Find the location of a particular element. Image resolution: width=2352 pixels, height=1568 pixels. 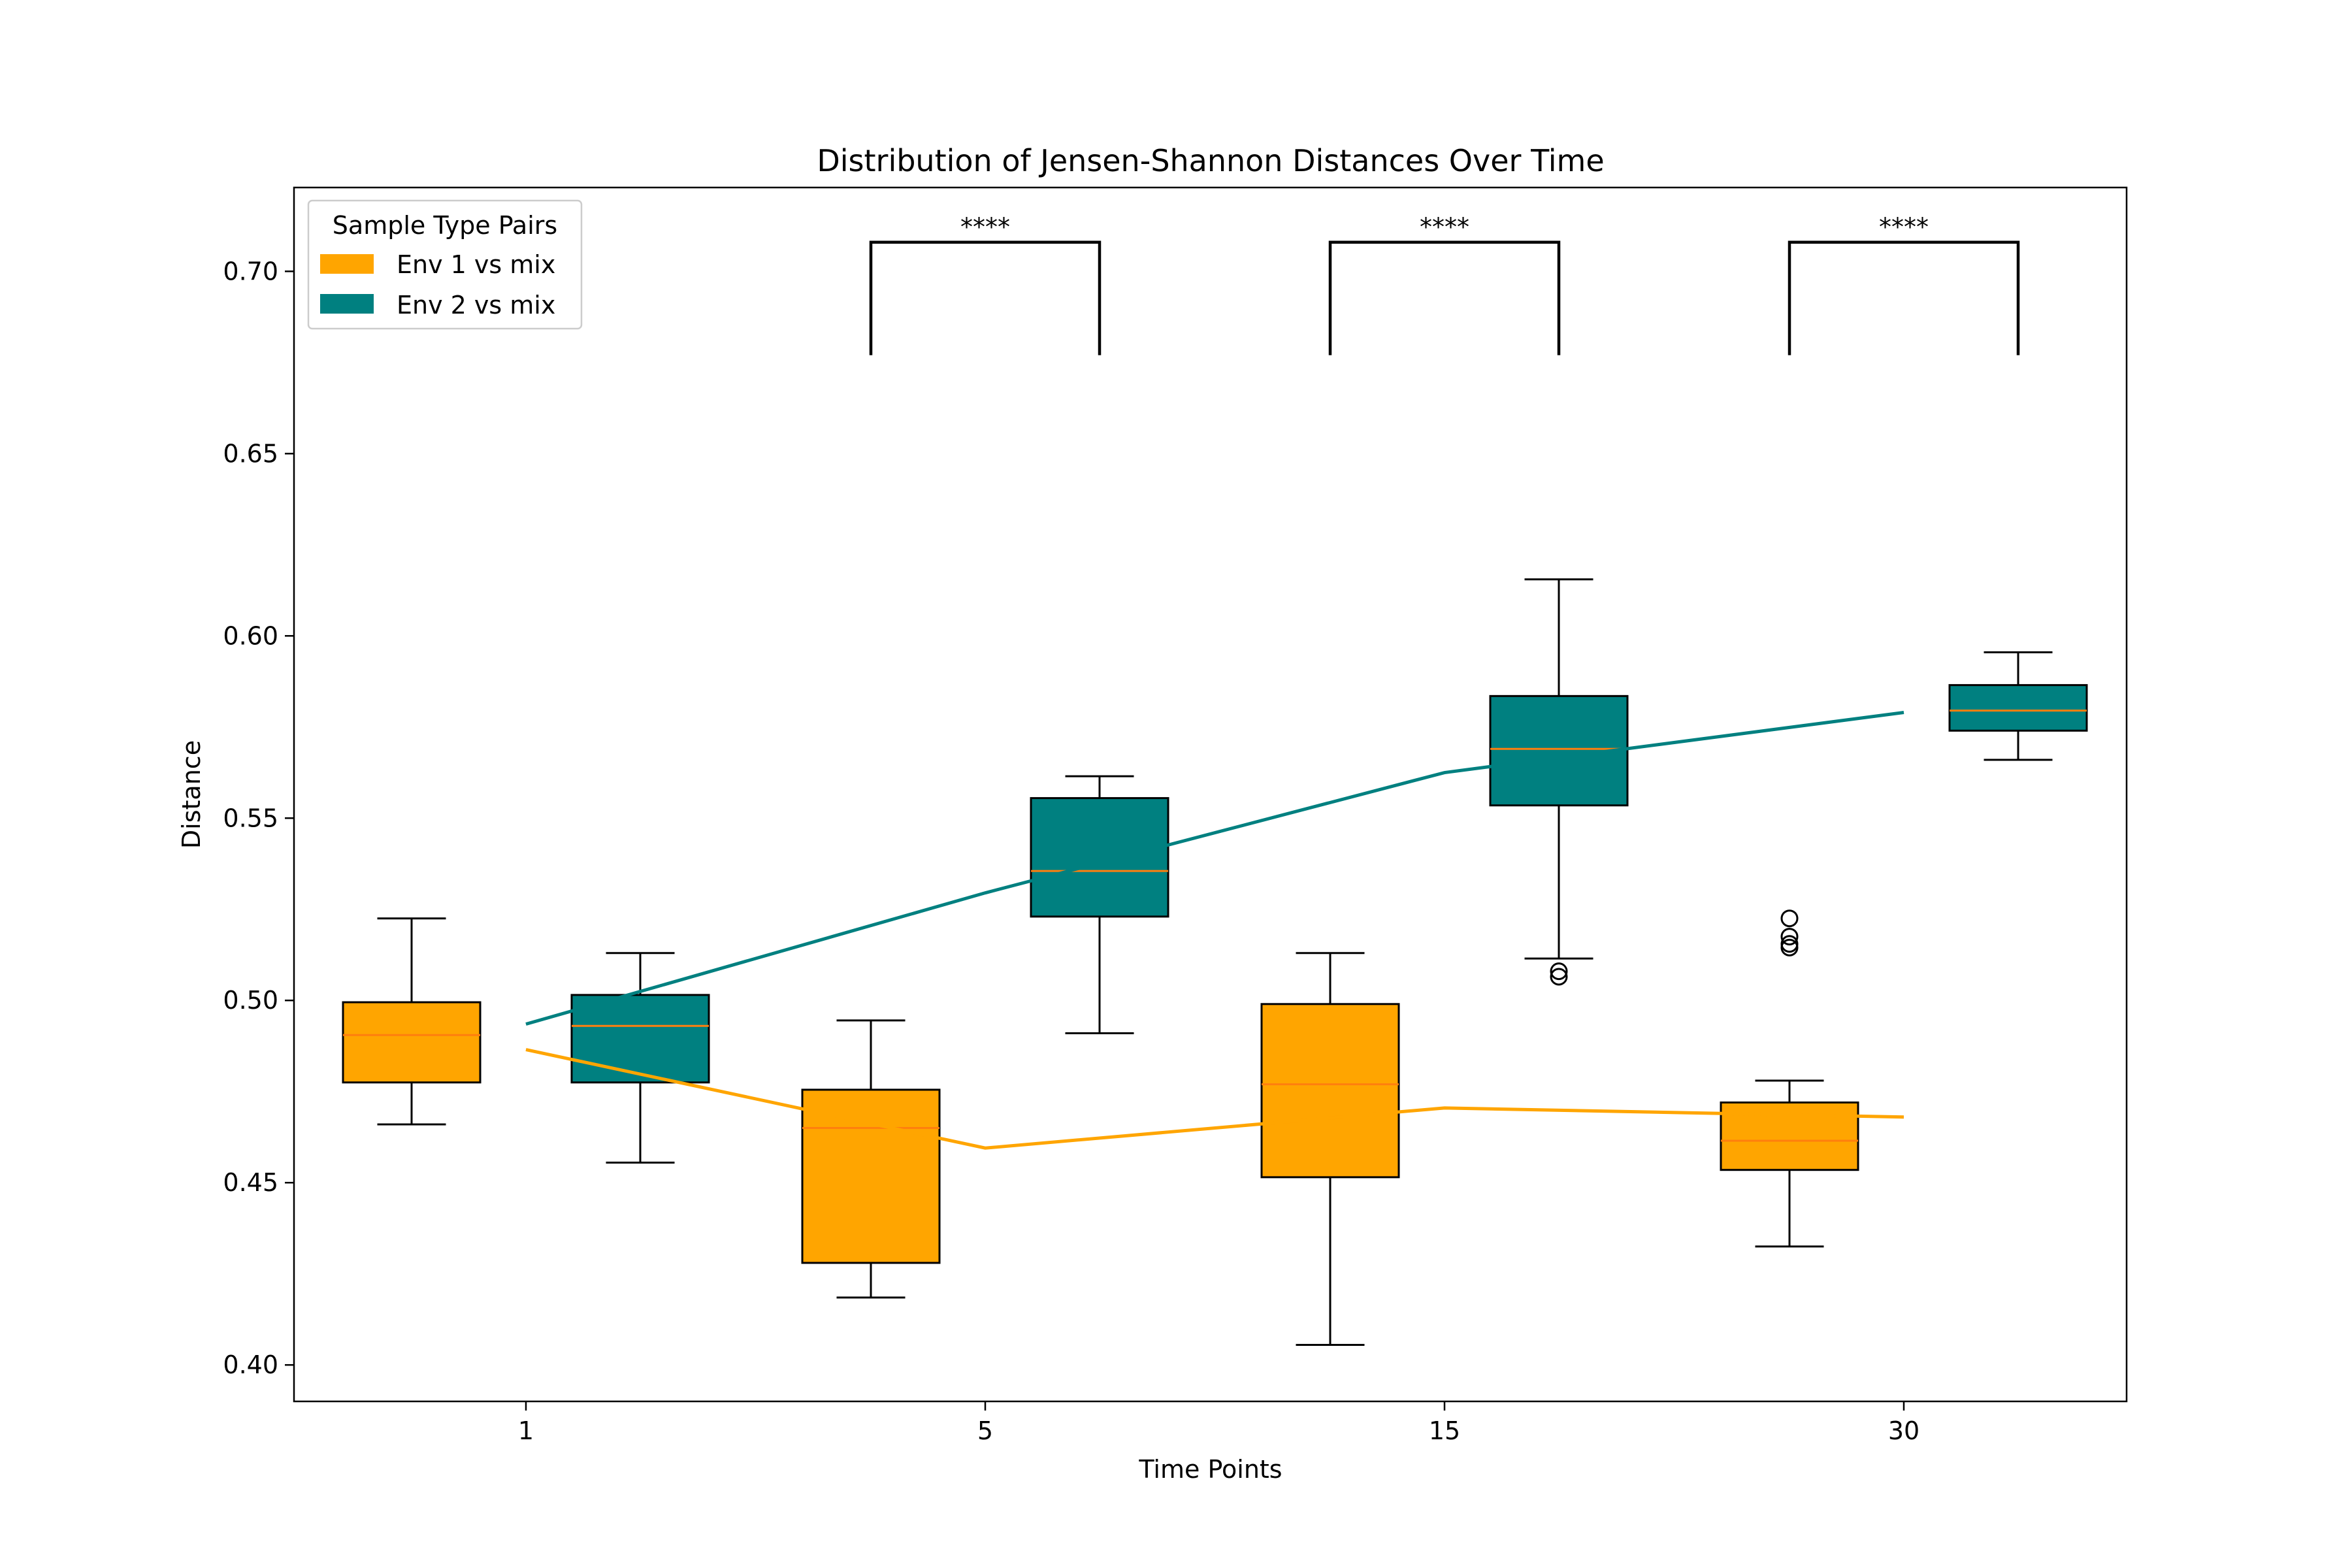

y-tick-label: 0.50 is located at coordinates (250, 1000).